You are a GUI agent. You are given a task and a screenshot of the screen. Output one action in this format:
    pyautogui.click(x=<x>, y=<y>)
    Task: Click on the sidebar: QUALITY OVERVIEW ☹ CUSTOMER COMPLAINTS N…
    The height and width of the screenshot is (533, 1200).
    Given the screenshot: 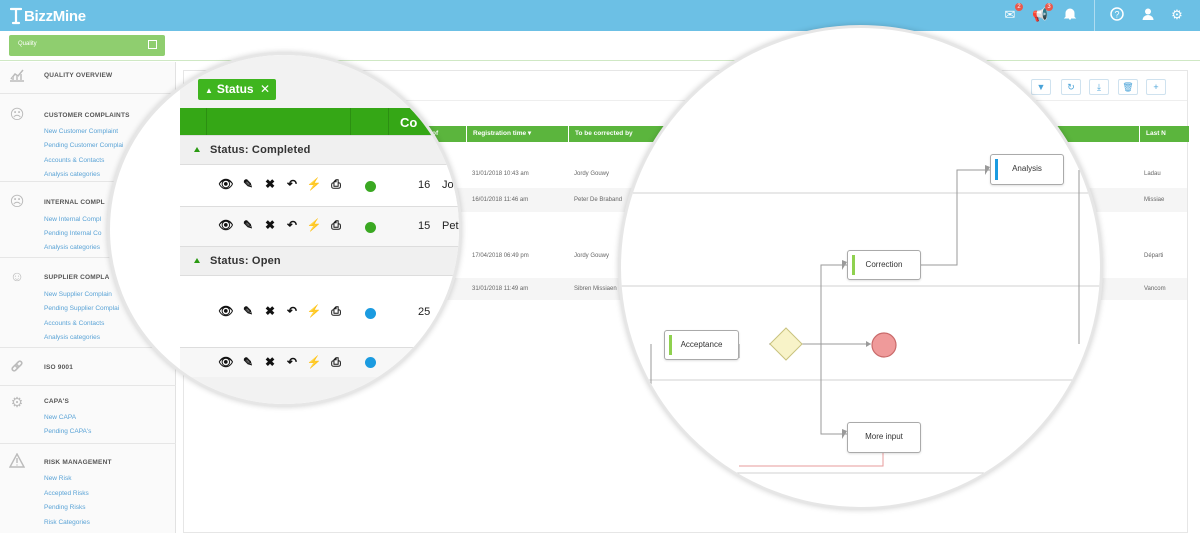 What is the action you would take?
    pyautogui.click(x=88, y=297)
    